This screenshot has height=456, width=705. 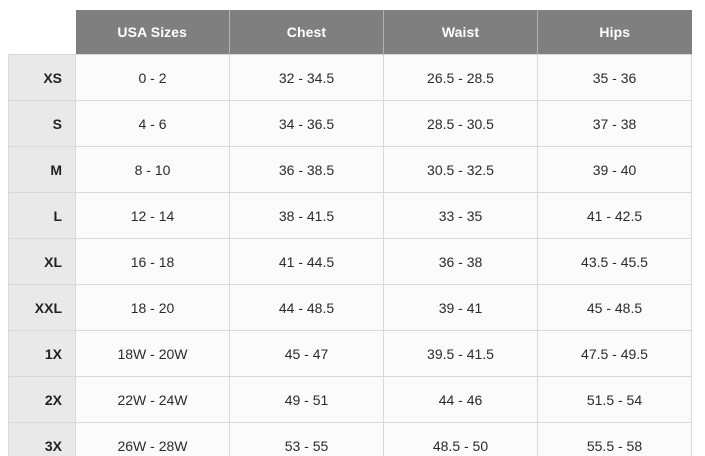 I want to click on cell-chest: 45 - 47, so click(x=306, y=353).